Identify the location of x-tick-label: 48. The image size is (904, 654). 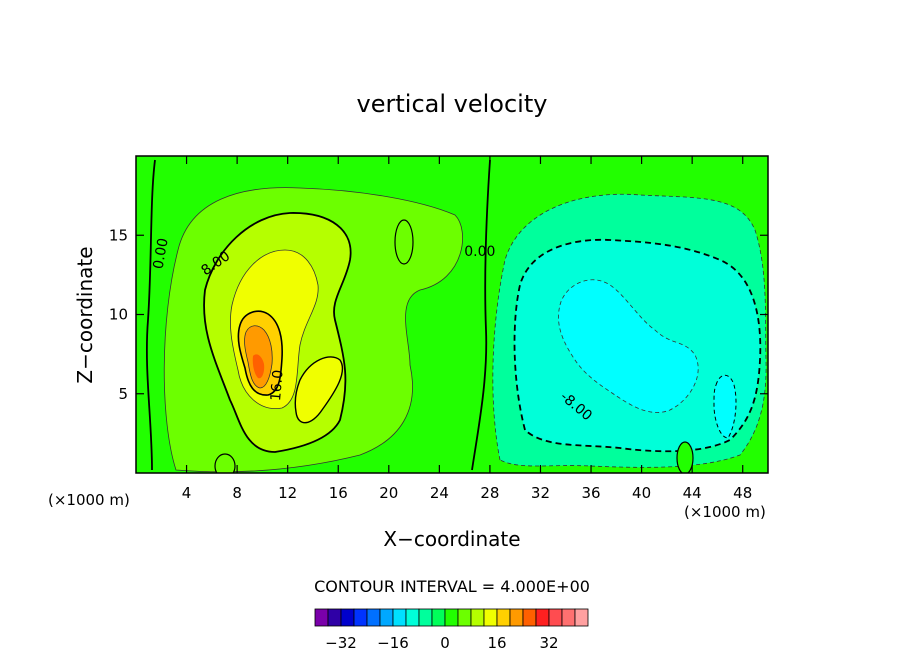
(742, 493).